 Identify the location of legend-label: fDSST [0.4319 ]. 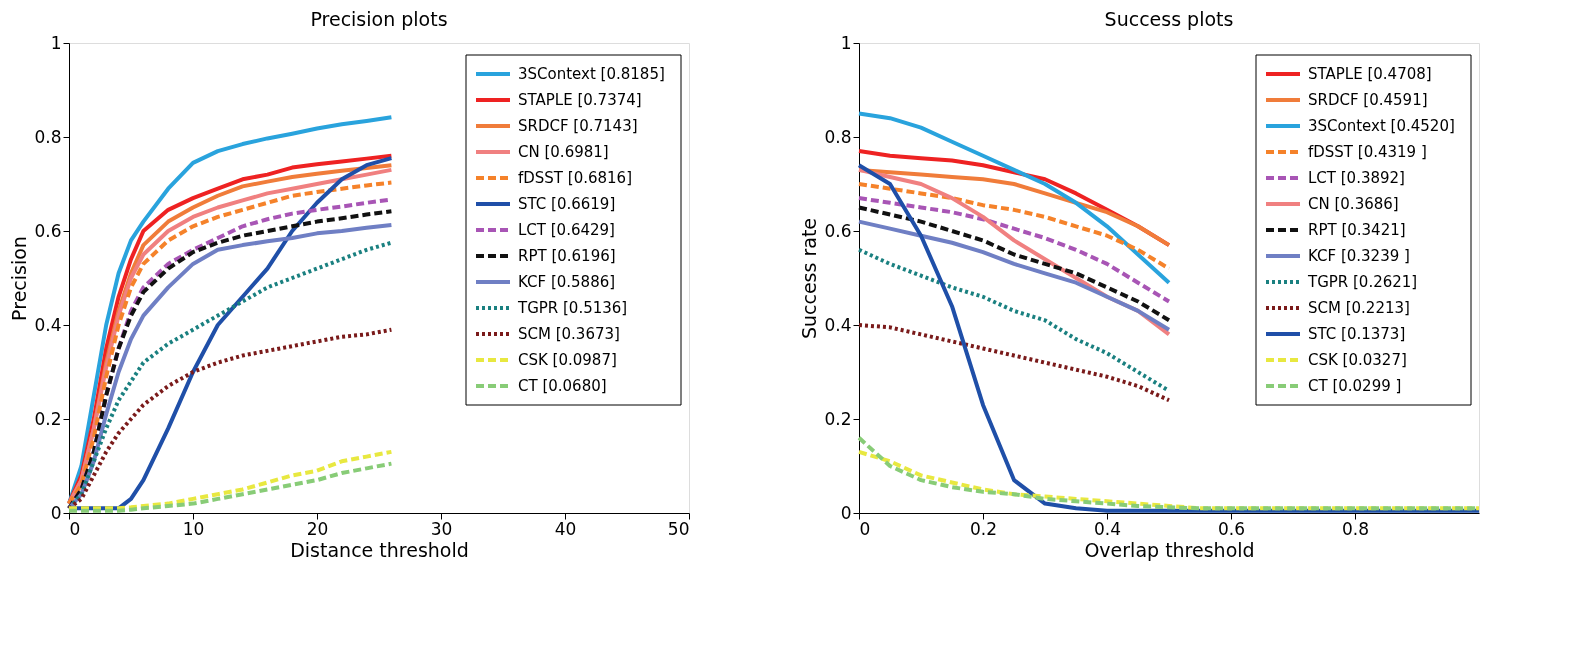
(1367, 152).